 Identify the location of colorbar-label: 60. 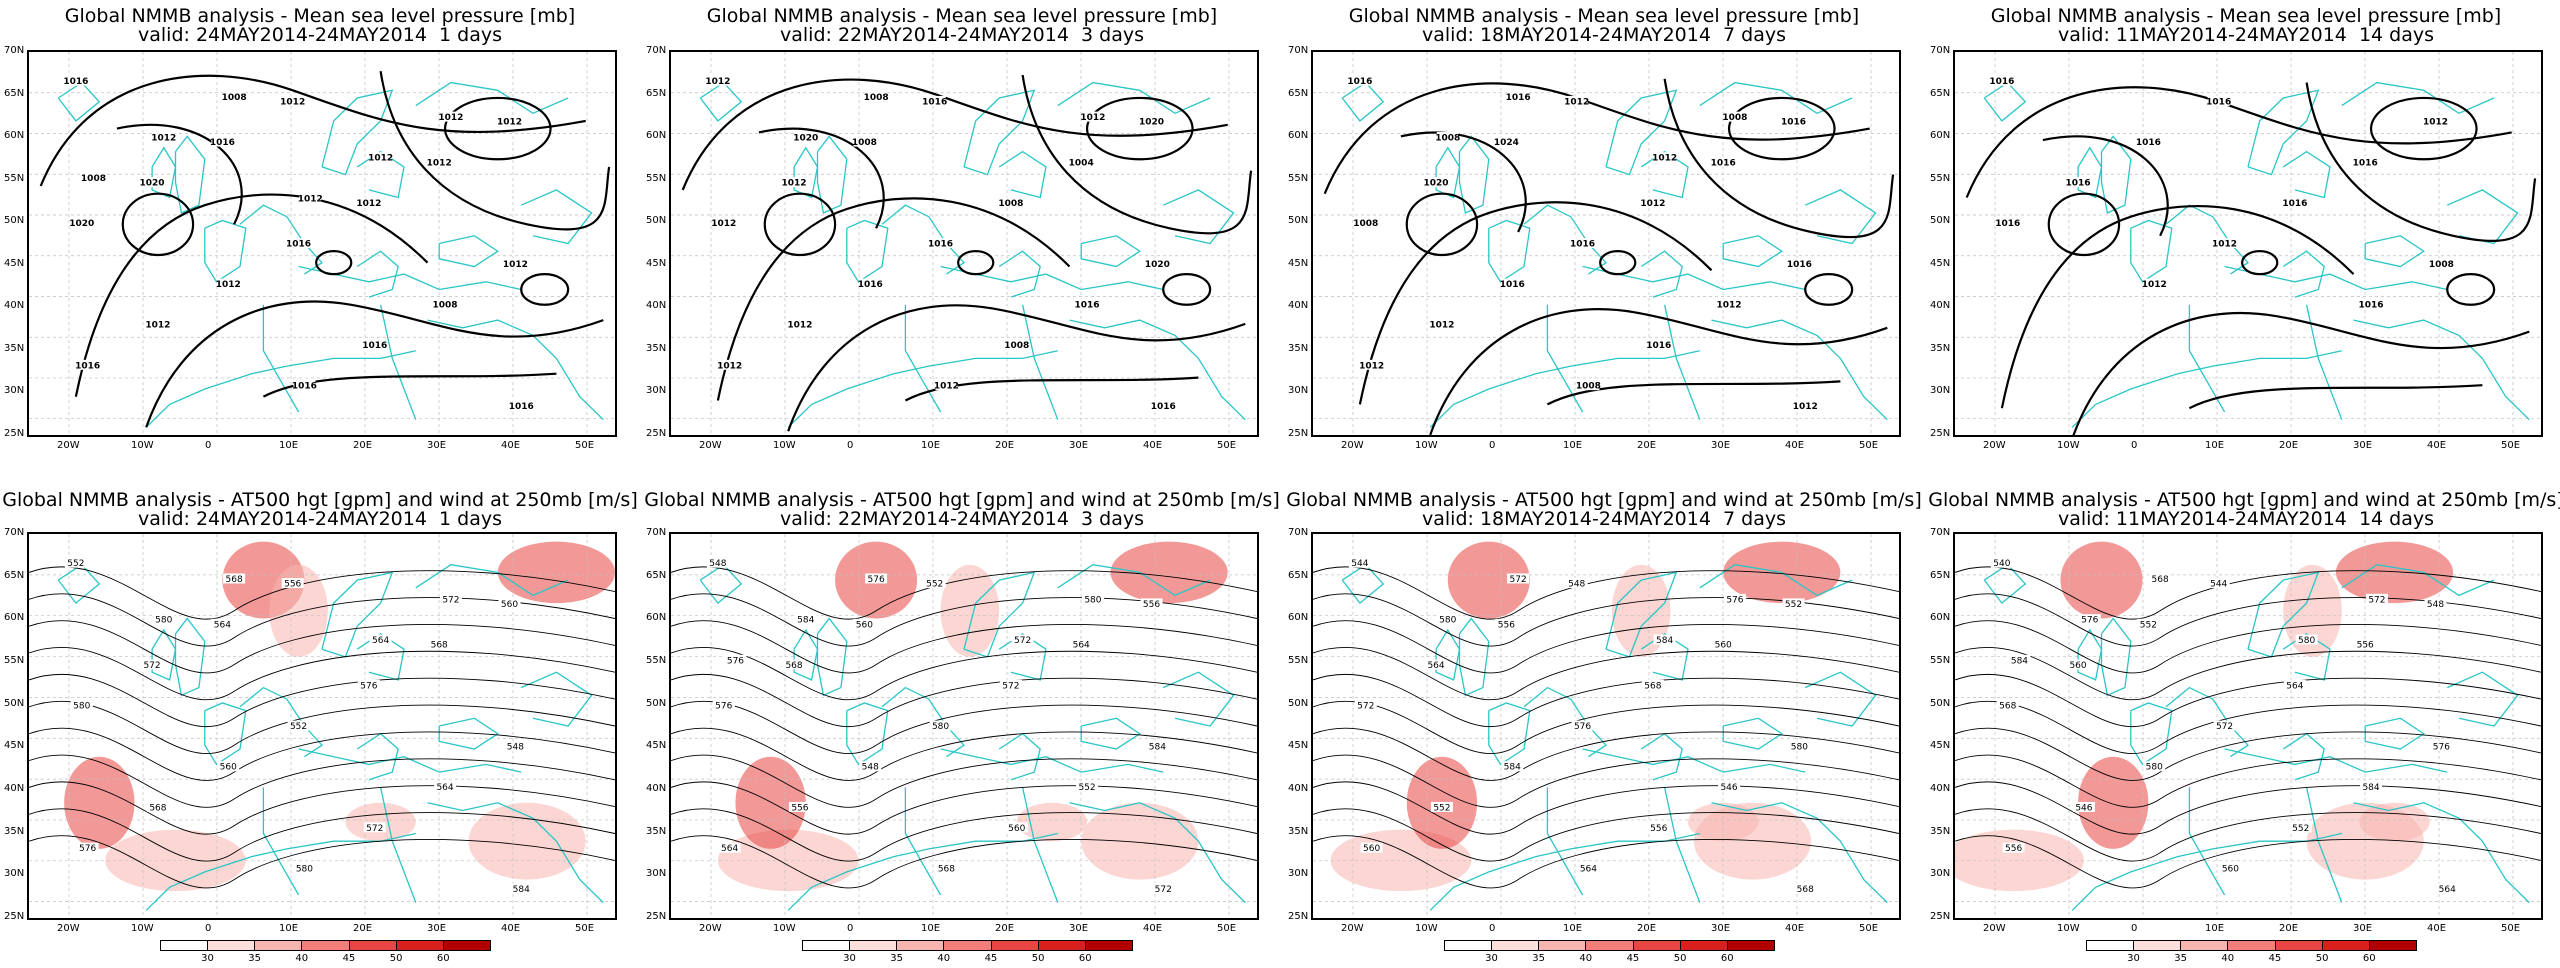
(2369, 958).